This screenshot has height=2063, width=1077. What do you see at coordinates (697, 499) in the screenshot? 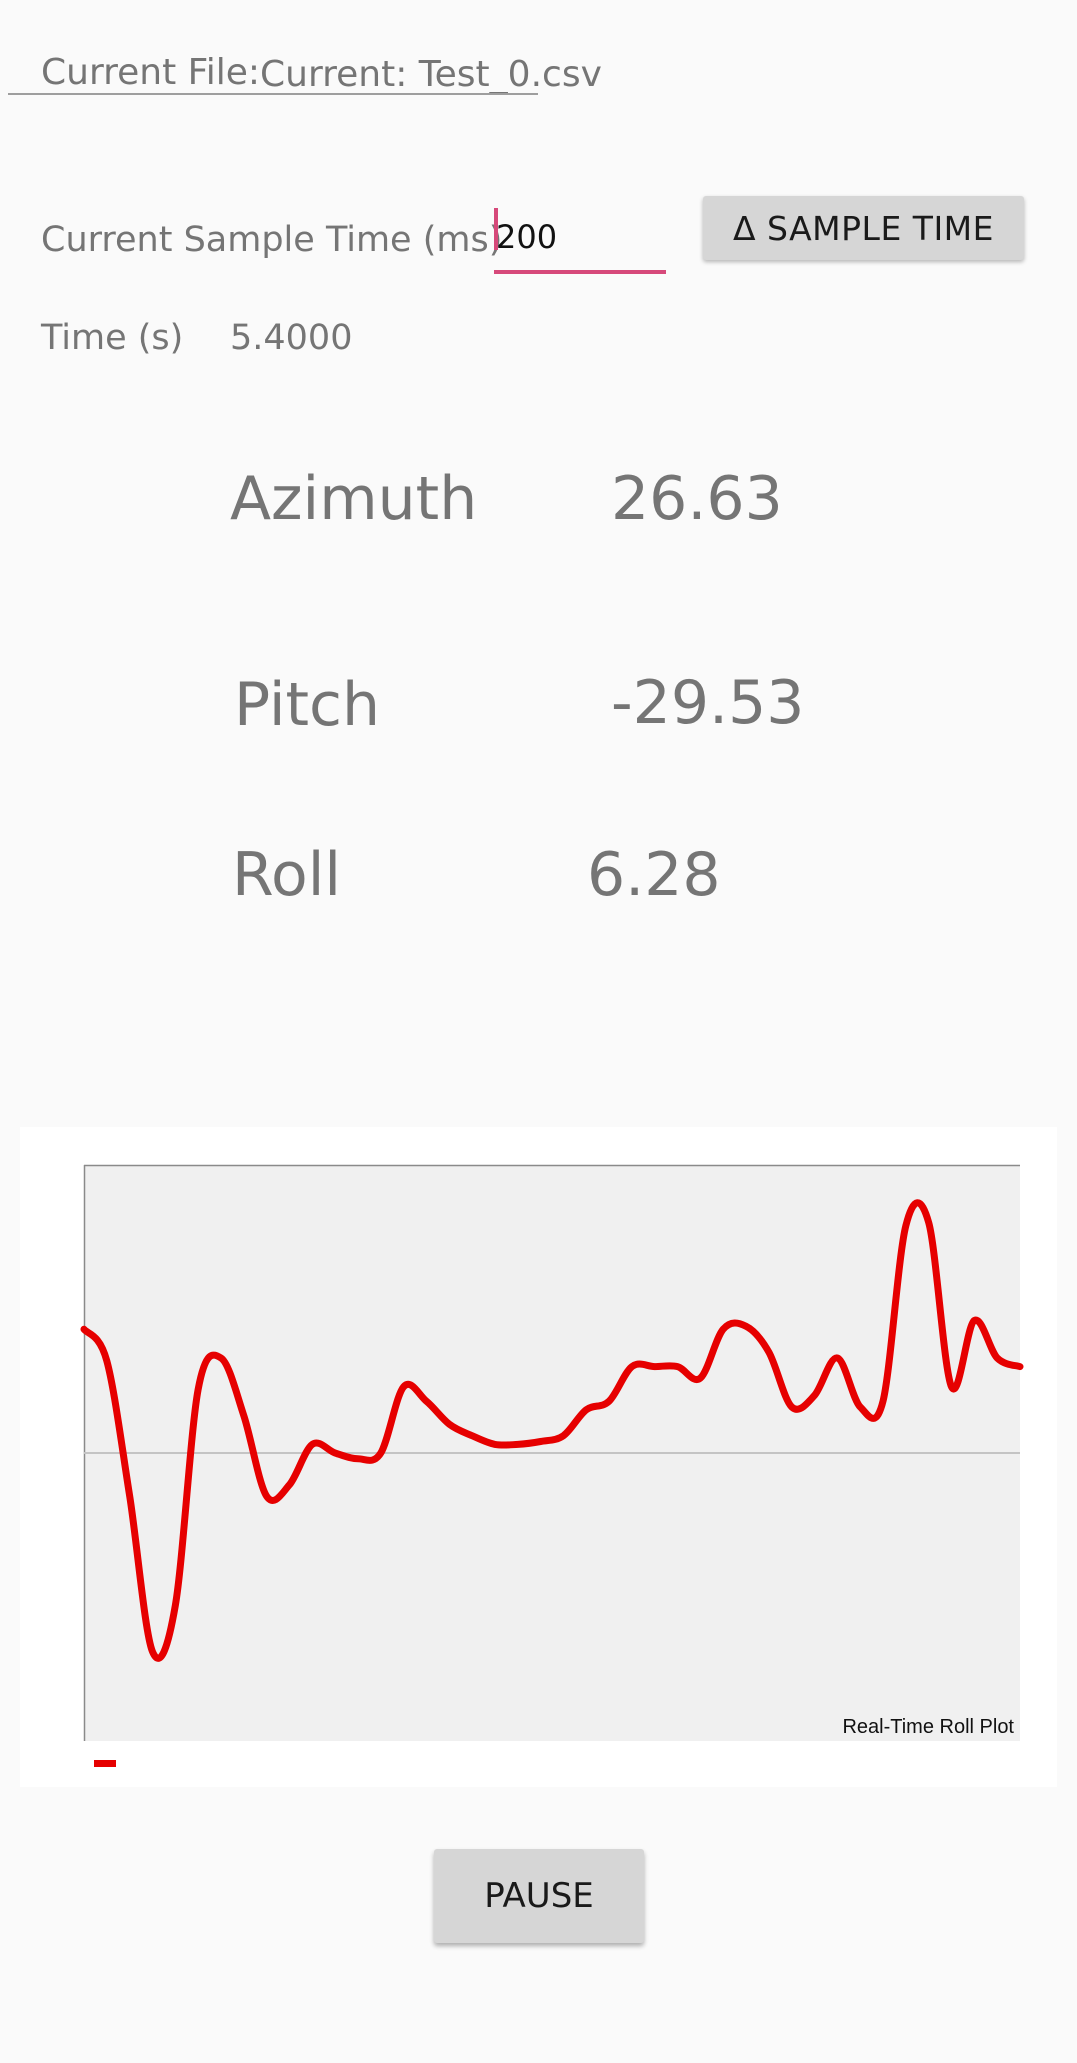
I see `azimuth-value: 26.63` at bounding box center [697, 499].